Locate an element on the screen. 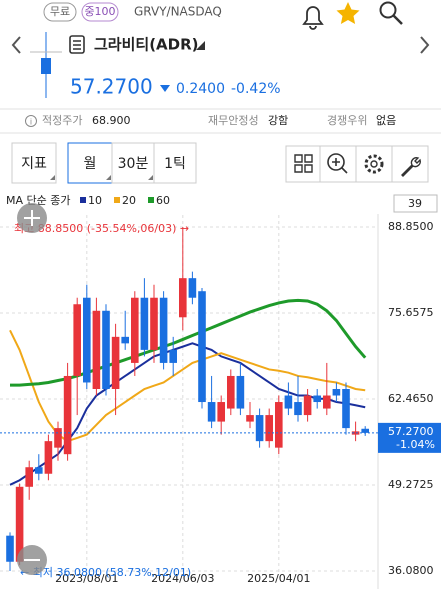  zoom-in-button is located at coordinates (32, 218).